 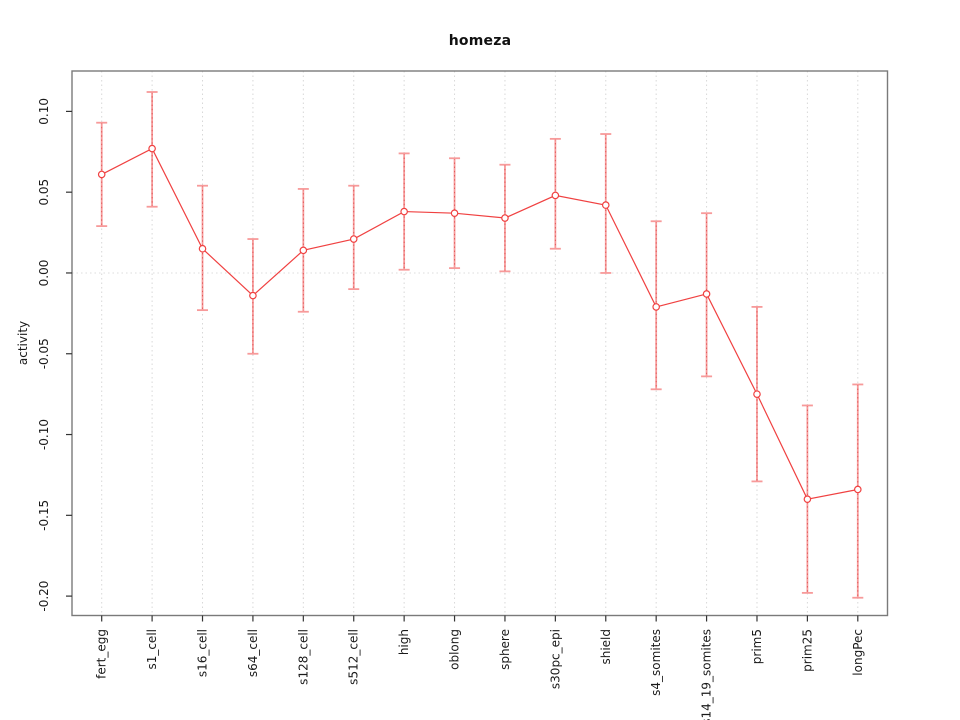 What do you see at coordinates (757, 646) in the screenshot?
I see `x-tick-label: prim5` at bounding box center [757, 646].